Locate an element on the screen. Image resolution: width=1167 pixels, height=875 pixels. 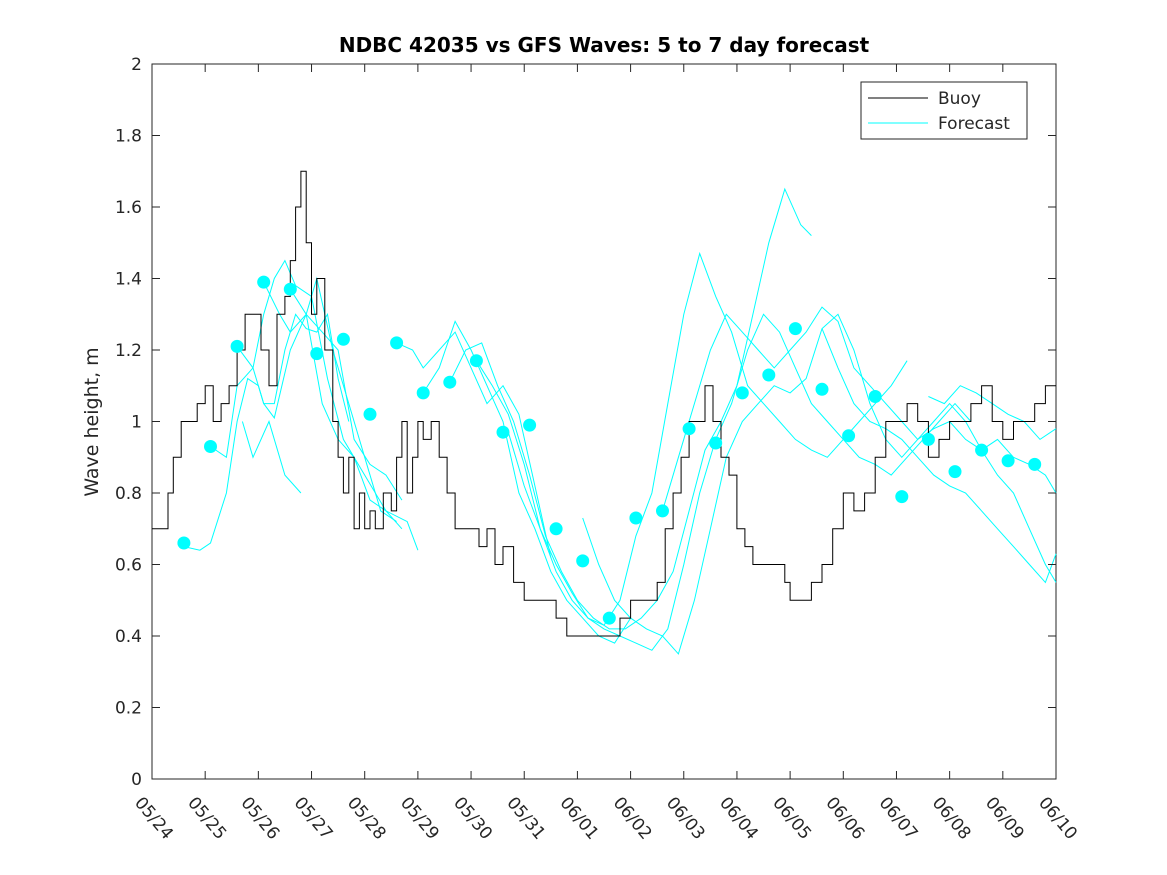
x-tick-label: 05/31 is located at coordinates (525, 818).